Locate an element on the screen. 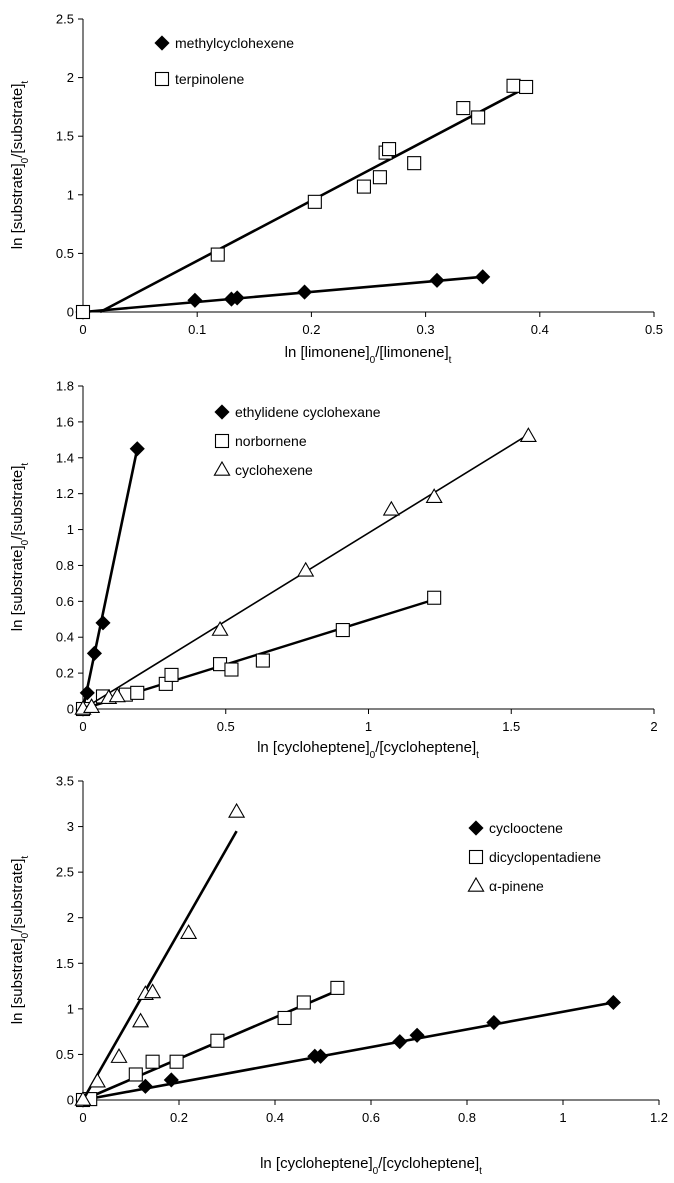 Image resolution: width=674 pixels, height=1183 pixels. legend-label: terpinolene is located at coordinates (209, 79).